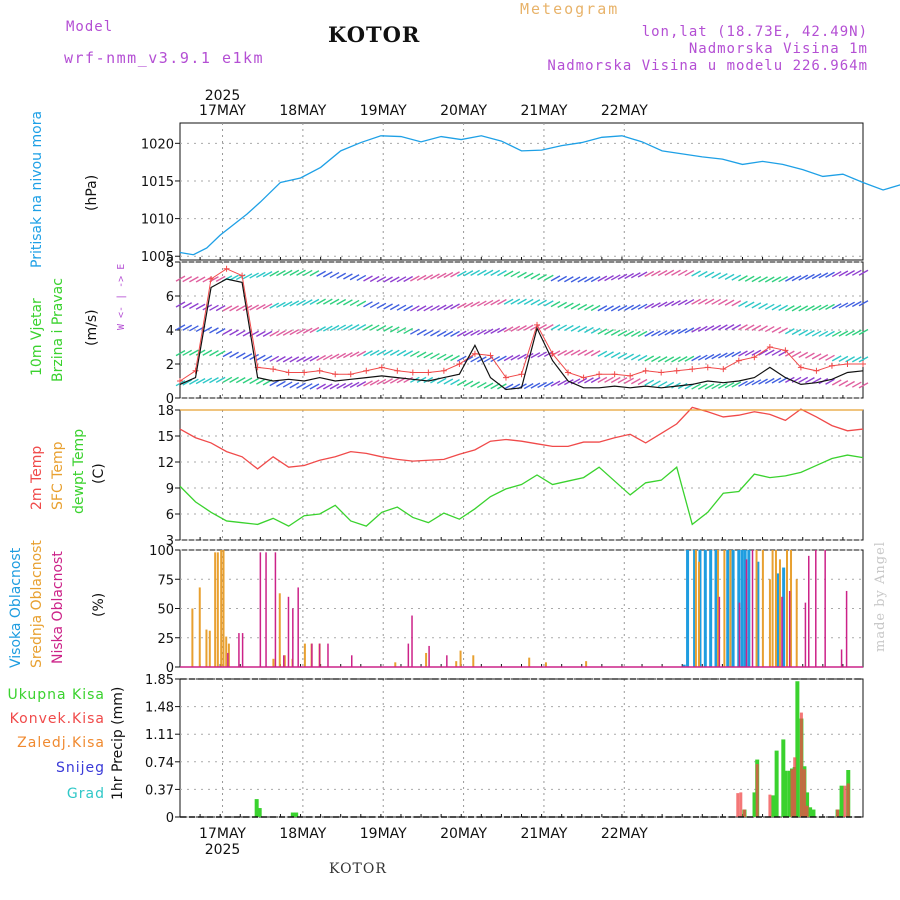  I want to click on mid-cloud-bar, so click(221, 608).